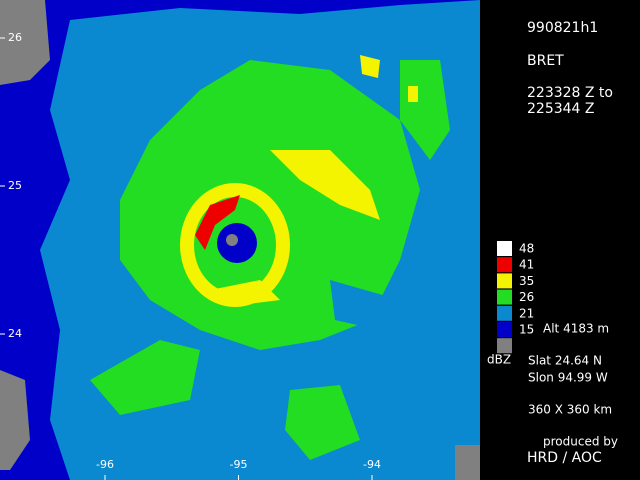 The height and width of the screenshot is (480, 640). Describe the element at coordinates (560, 109) in the screenshot. I see `time-end: 225344 Z` at that location.